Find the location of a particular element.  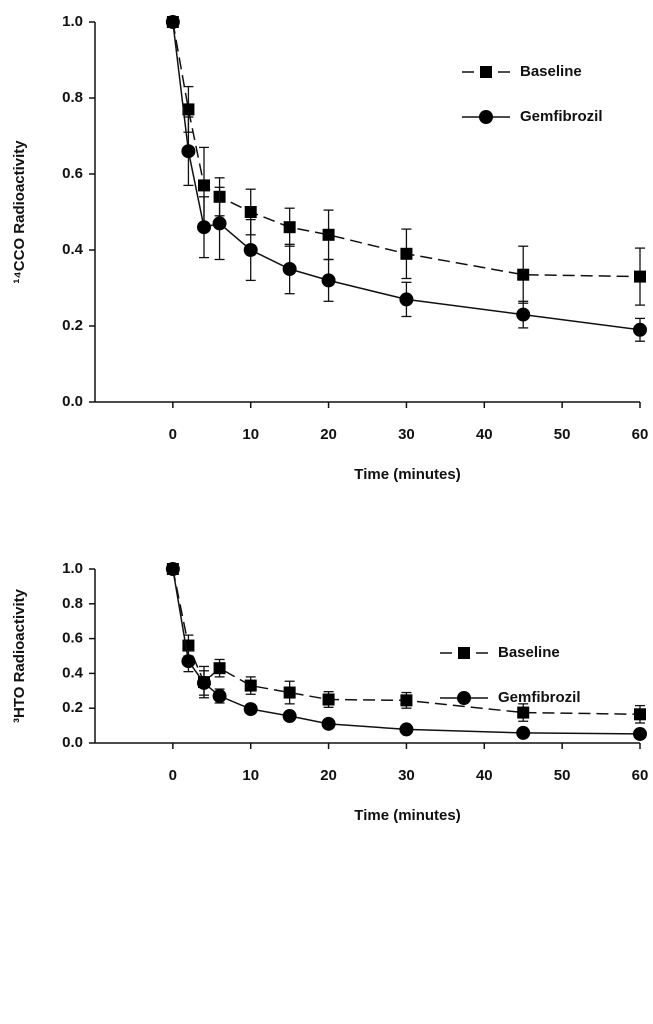

y-axis-label: ¹⁴CCO Radioactivity is located at coordinates (19, 212).